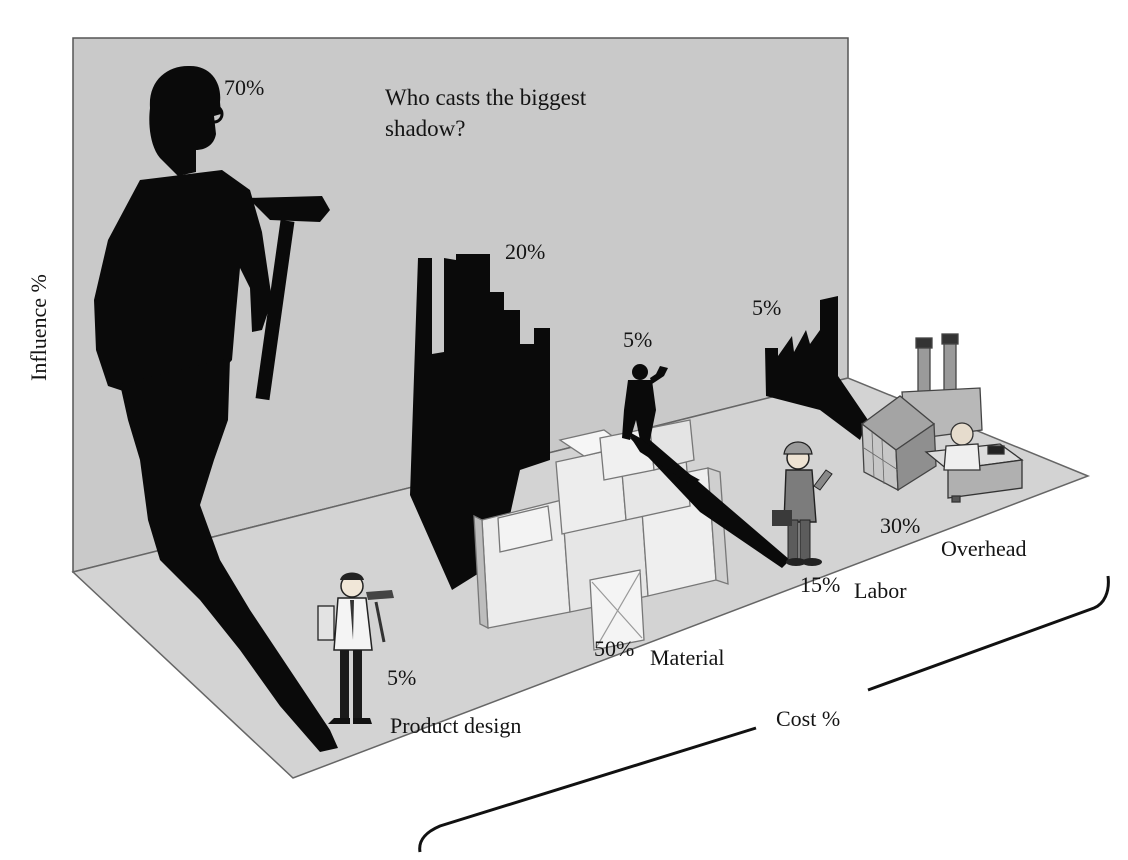  Describe the element at coordinates (402, 677) in the screenshot. I see `product-design-cost-pct: 5%` at that location.